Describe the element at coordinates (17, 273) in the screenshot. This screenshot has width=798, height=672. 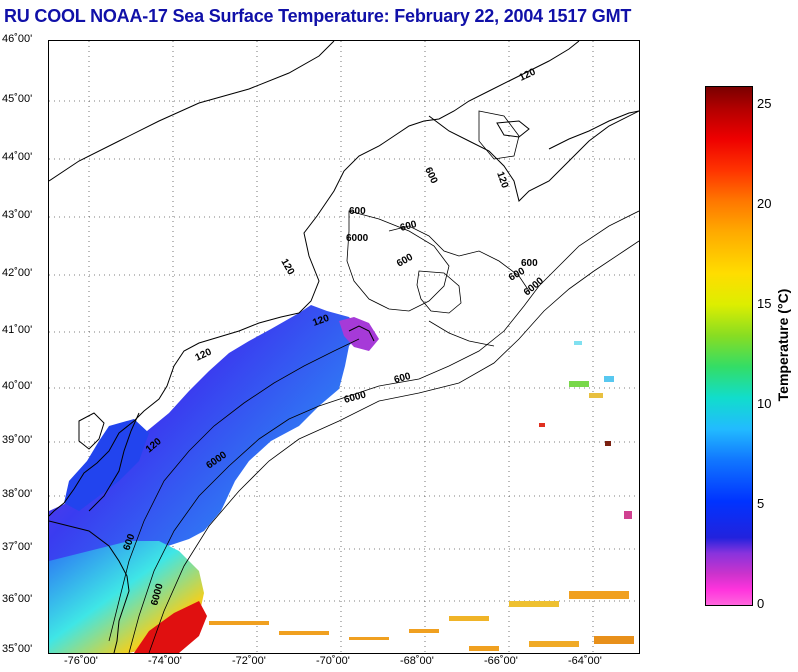
I see `latitude-label: 42˚00'` at that location.